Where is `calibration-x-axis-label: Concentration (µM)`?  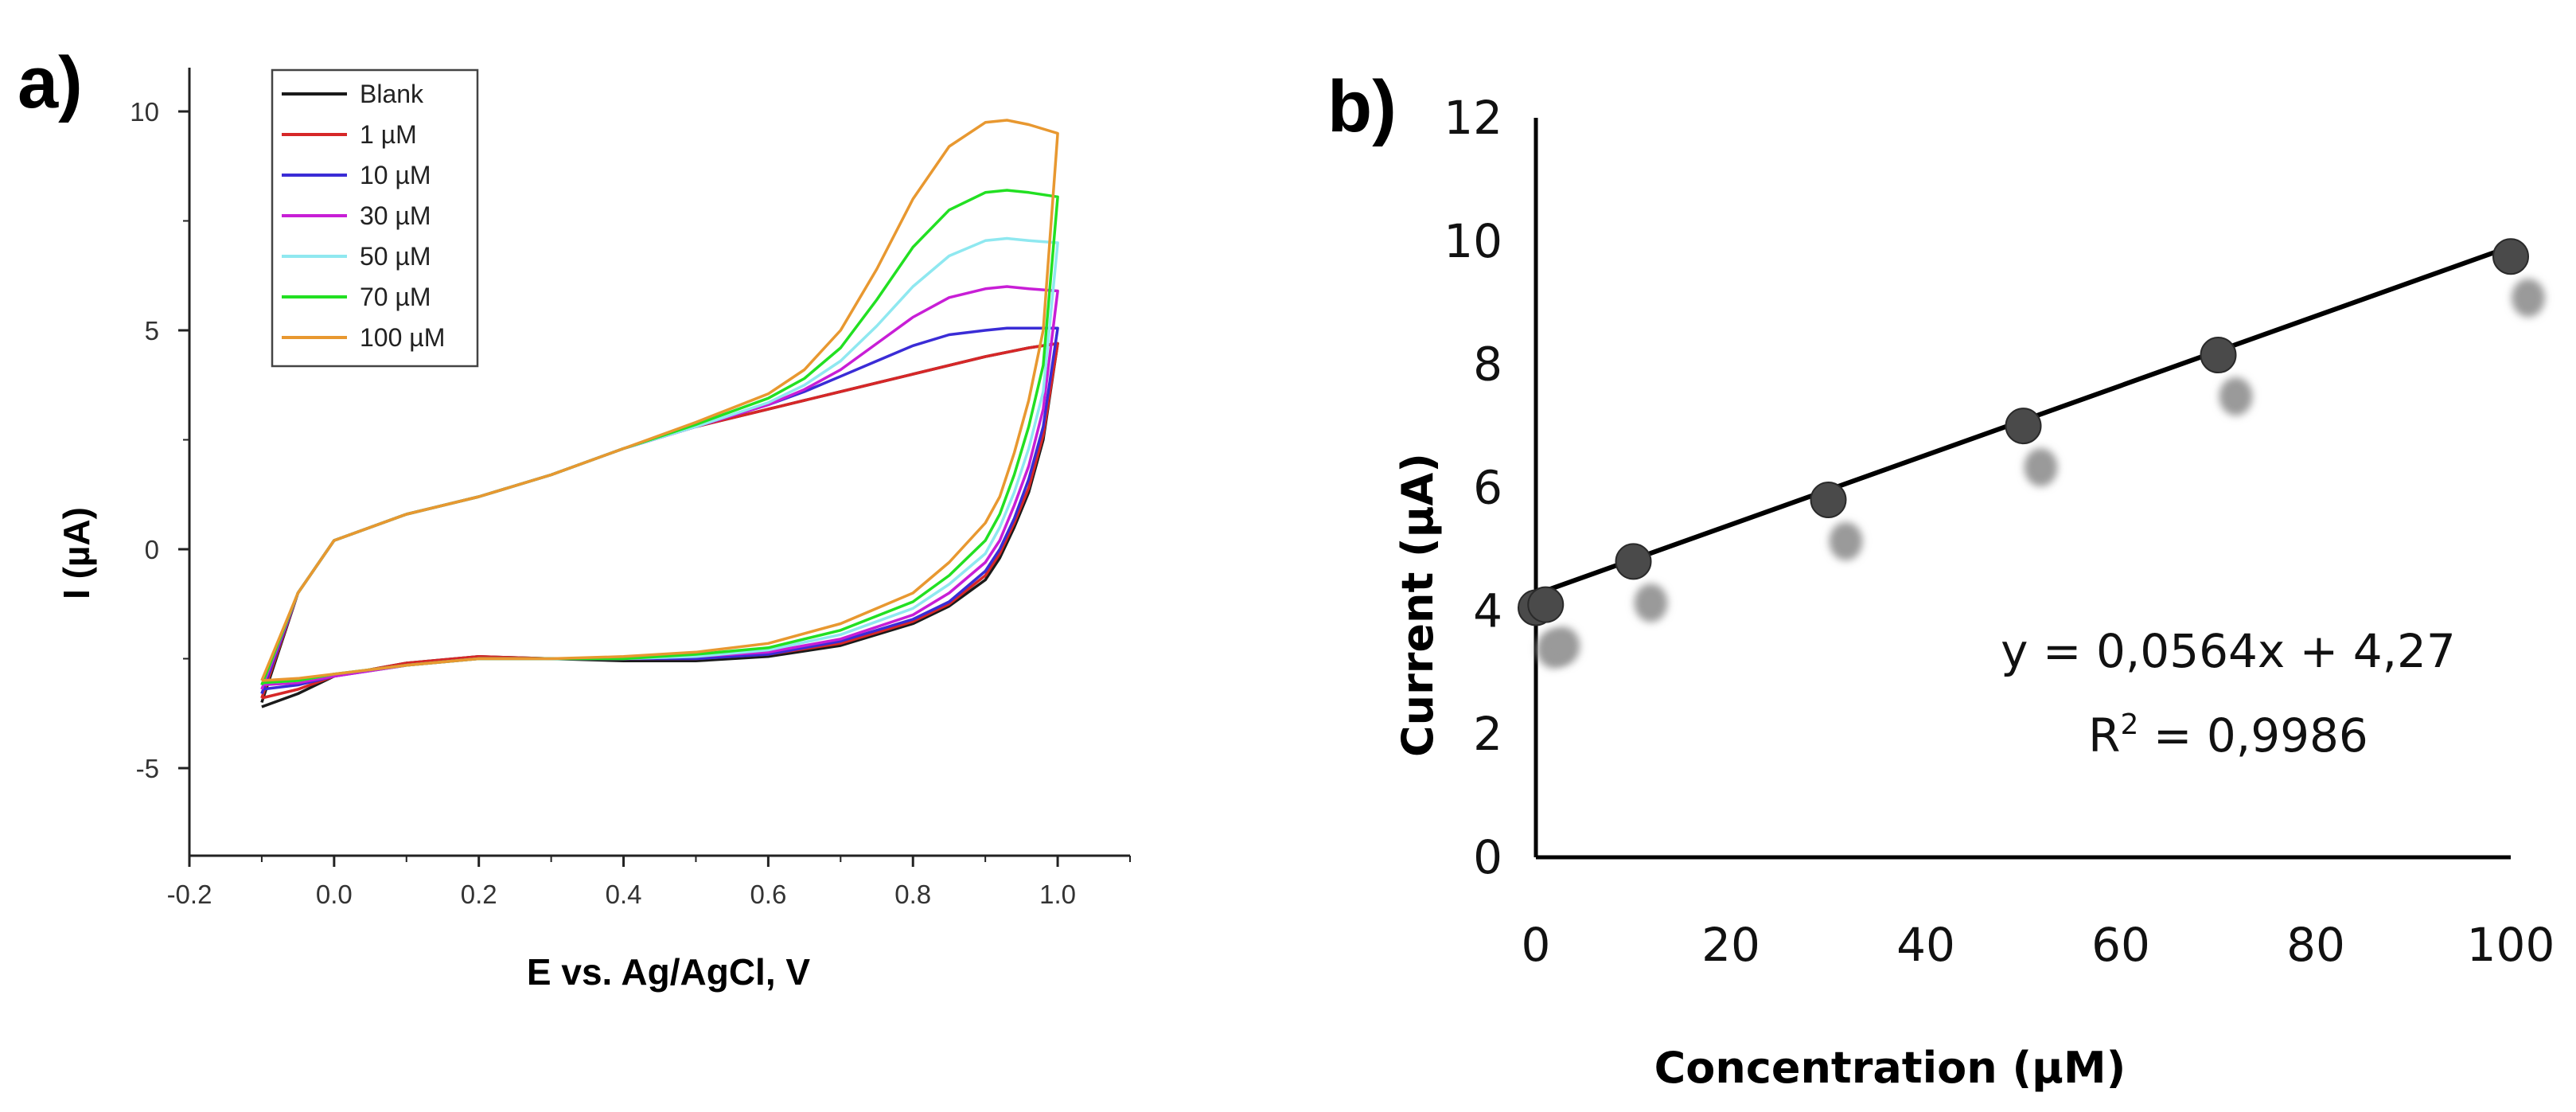 calibration-x-axis-label: Concentration (µM) is located at coordinates (1890, 1068).